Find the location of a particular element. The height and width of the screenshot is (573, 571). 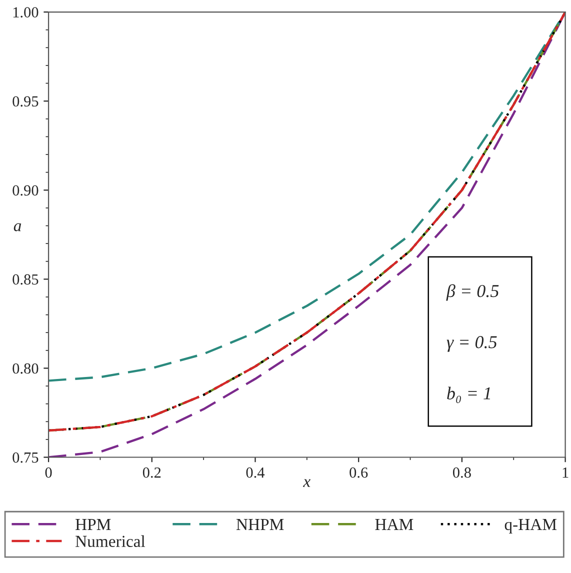

legend-label: HAM is located at coordinates (394, 524).